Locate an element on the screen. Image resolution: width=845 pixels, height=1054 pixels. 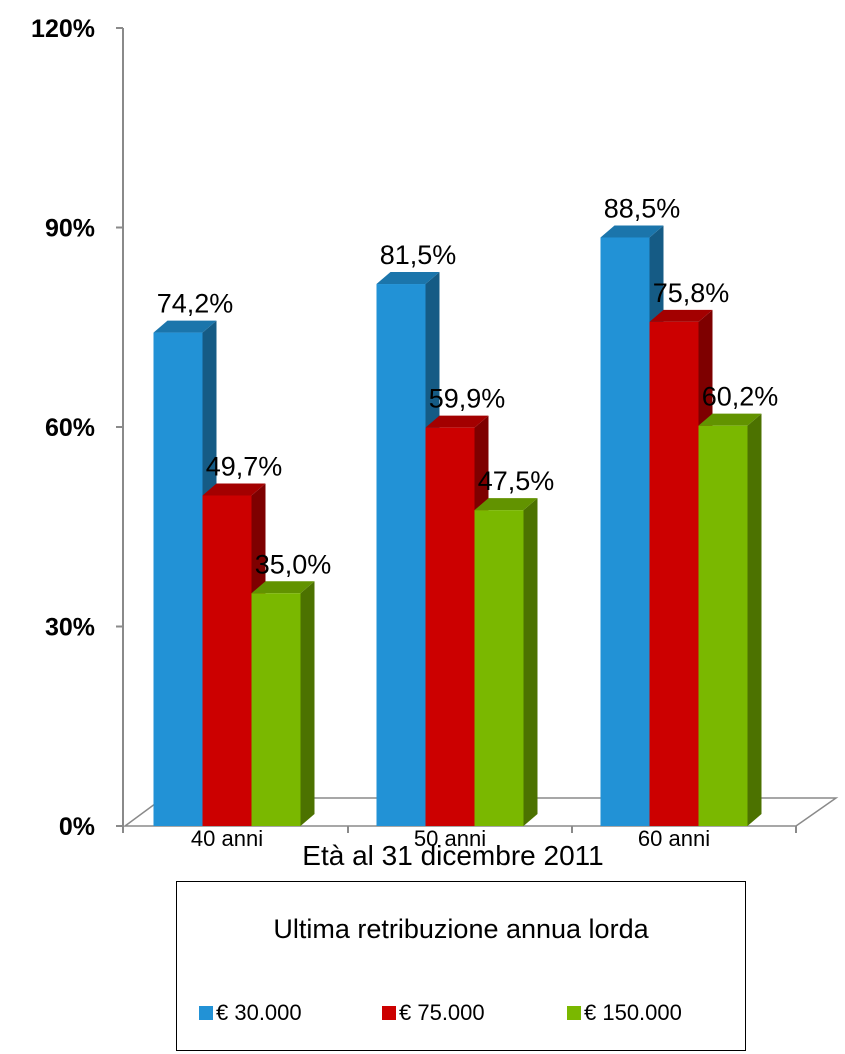
legend-label: € 75.000 is located at coordinates (442, 1012).